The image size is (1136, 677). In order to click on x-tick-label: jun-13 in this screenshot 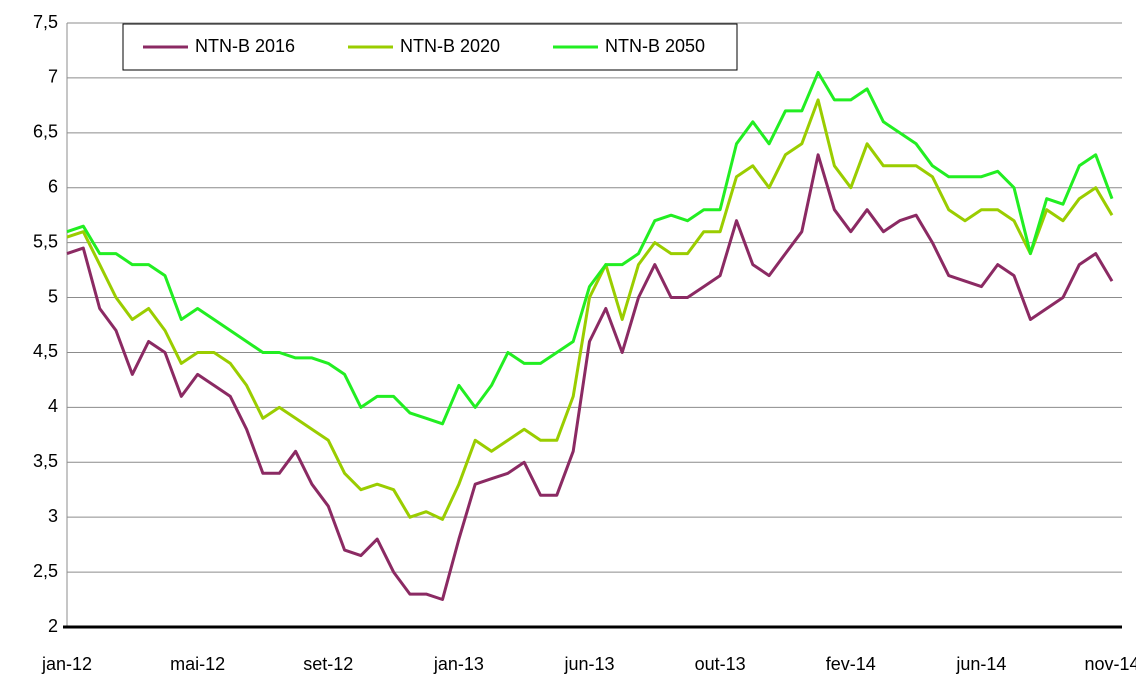, I will do `click(588, 664)`.